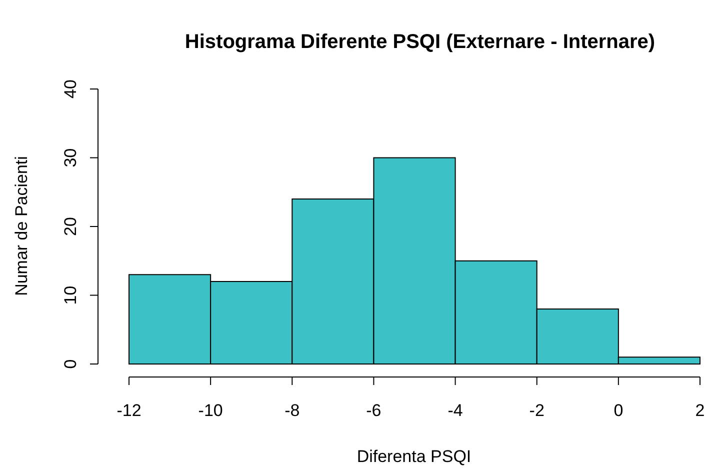 The image size is (707, 471). Describe the element at coordinates (619, 410) in the screenshot. I see `x-tick-label: 0` at that location.